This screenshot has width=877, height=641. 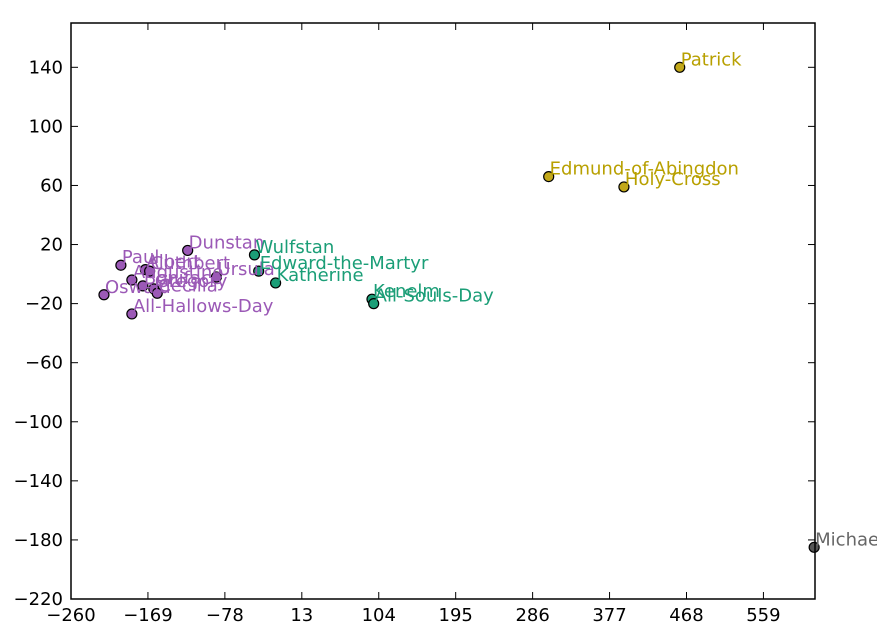 What do you see at coordinates (225, 615) in the screenshot?
I see `x-tick-label: −78` at bounding box center [225, 615].